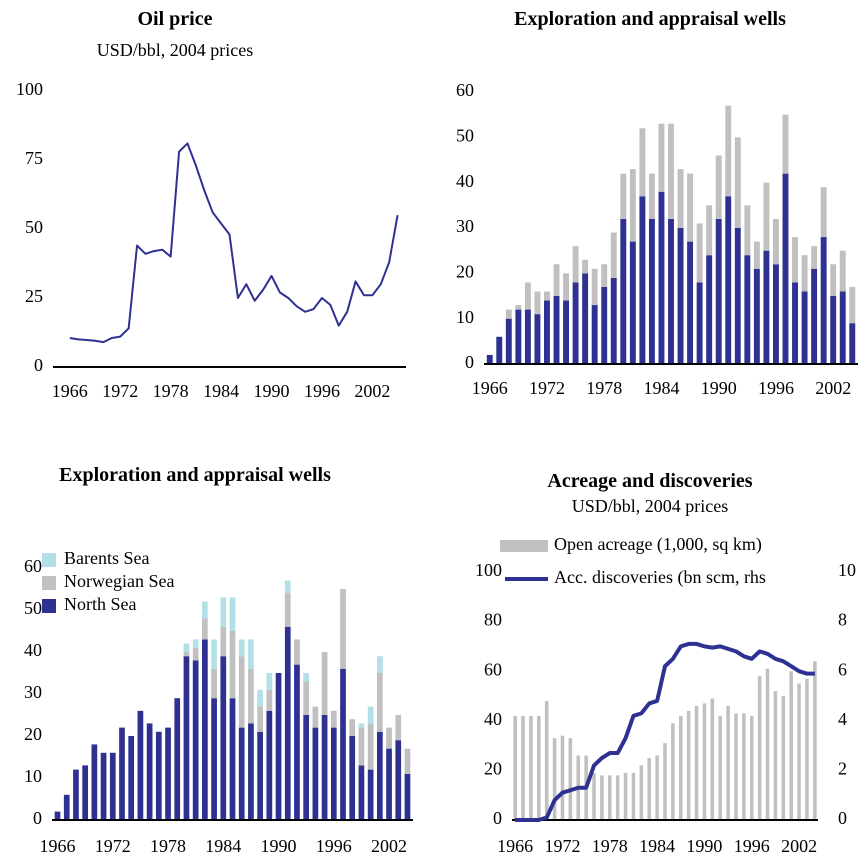 This screenshot has height=868, width=865. Describe the element at coordinates (106, 558) in the screenshot. I see `legend-label: Barents Sea` at that location.